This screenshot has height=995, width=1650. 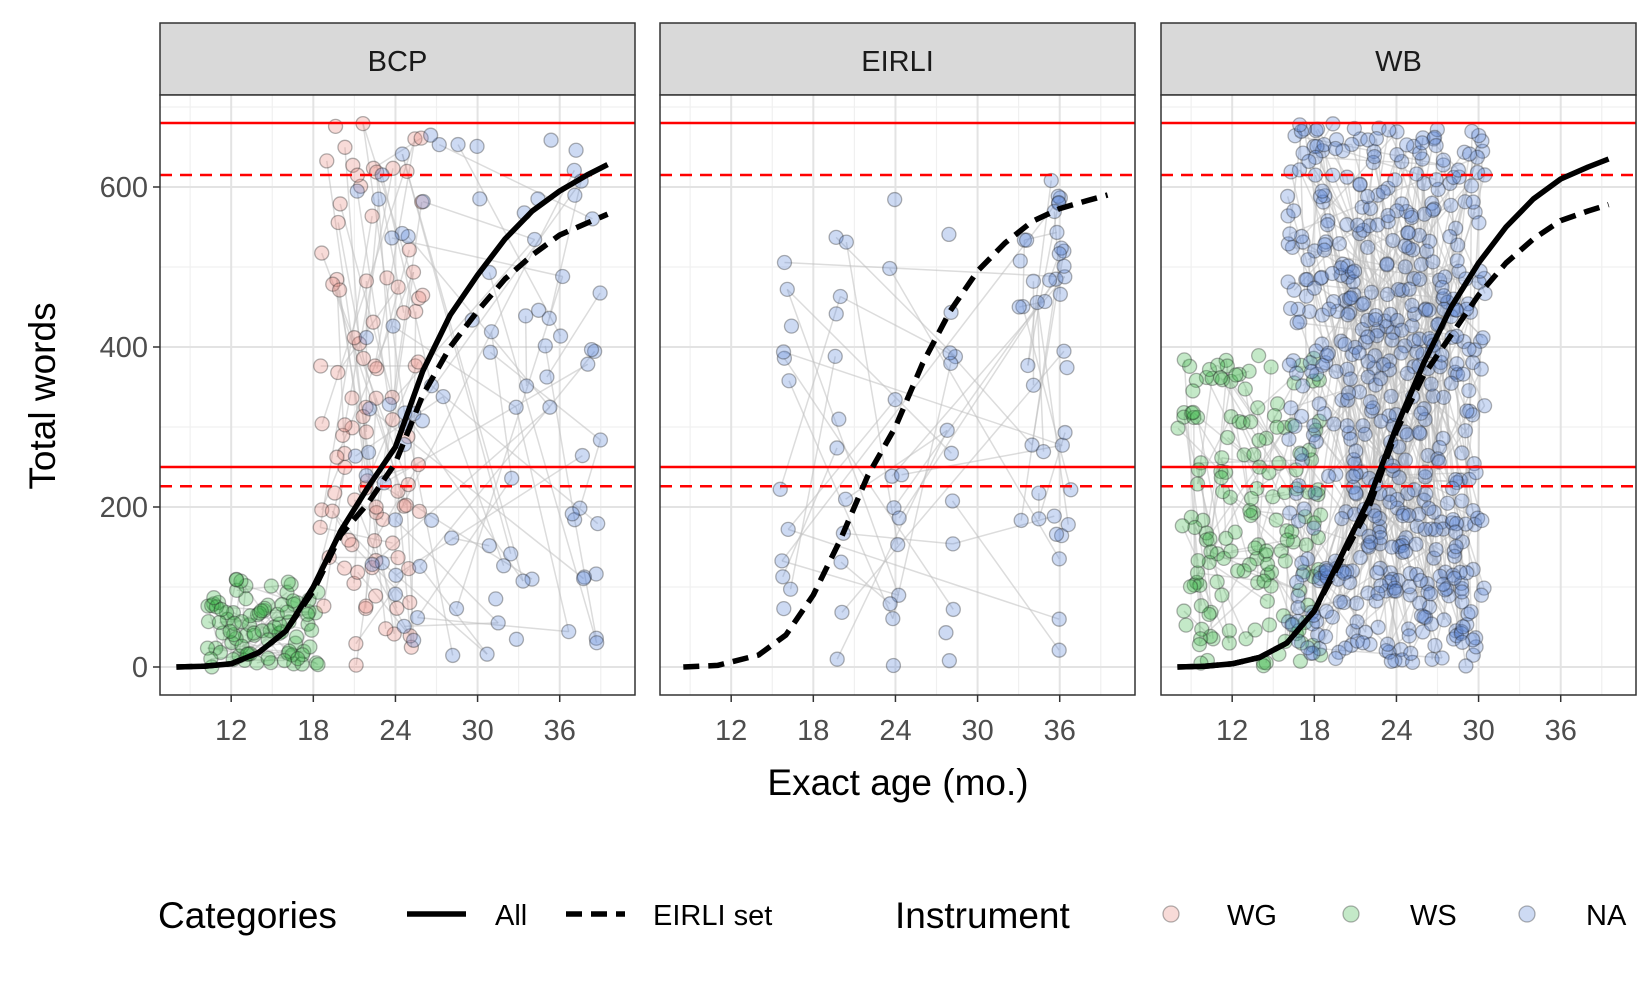 What do you see at coordinates (1351, 914) in the screenshot?
I see `legend-key-ws` at bounding box center [1351, 914].